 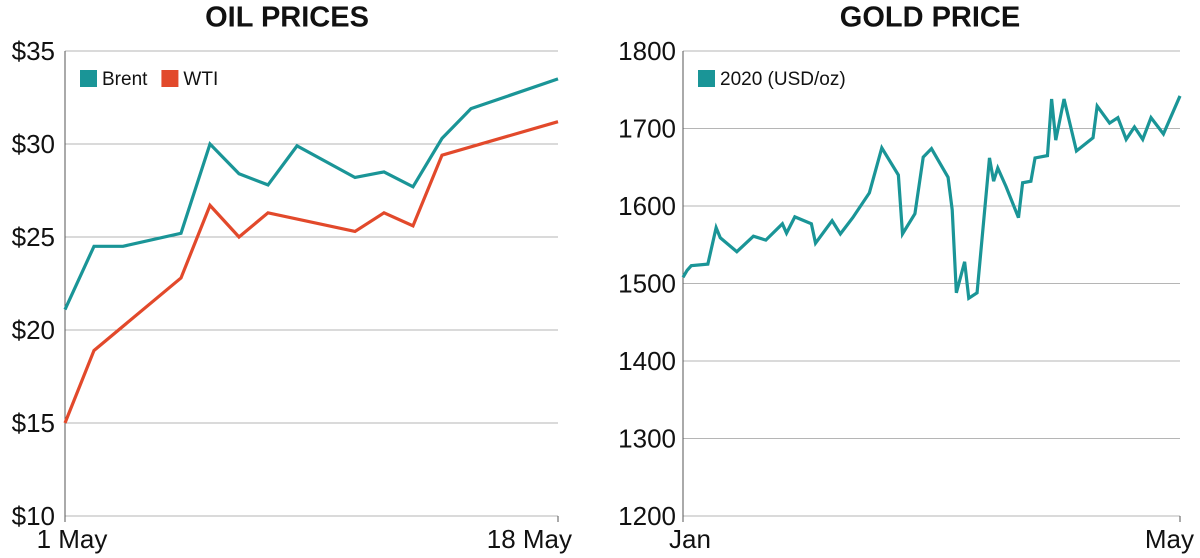 What do you see at coordinates (647, 51) in the screenshot?
I see `y-tick-label: 1800` at bounding box center [647, 51].